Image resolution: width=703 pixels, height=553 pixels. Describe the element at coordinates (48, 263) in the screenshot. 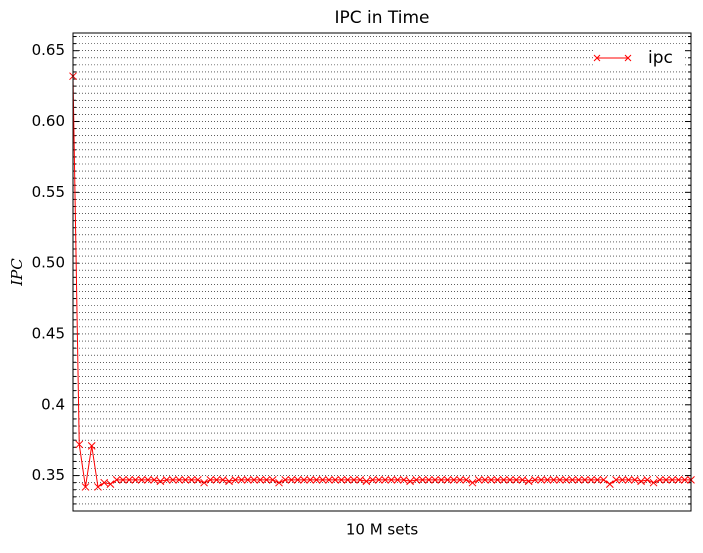

I see `y-tick-label: 0.50` at that location.